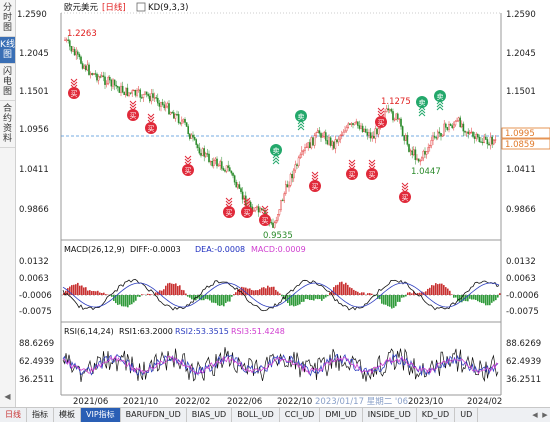 This screenshot has height=422, width=550. What do you see at coordinates (521, 92) in the screenshot?
I see `price-tick-right: 1.1501` at bounding box center [521, 92].